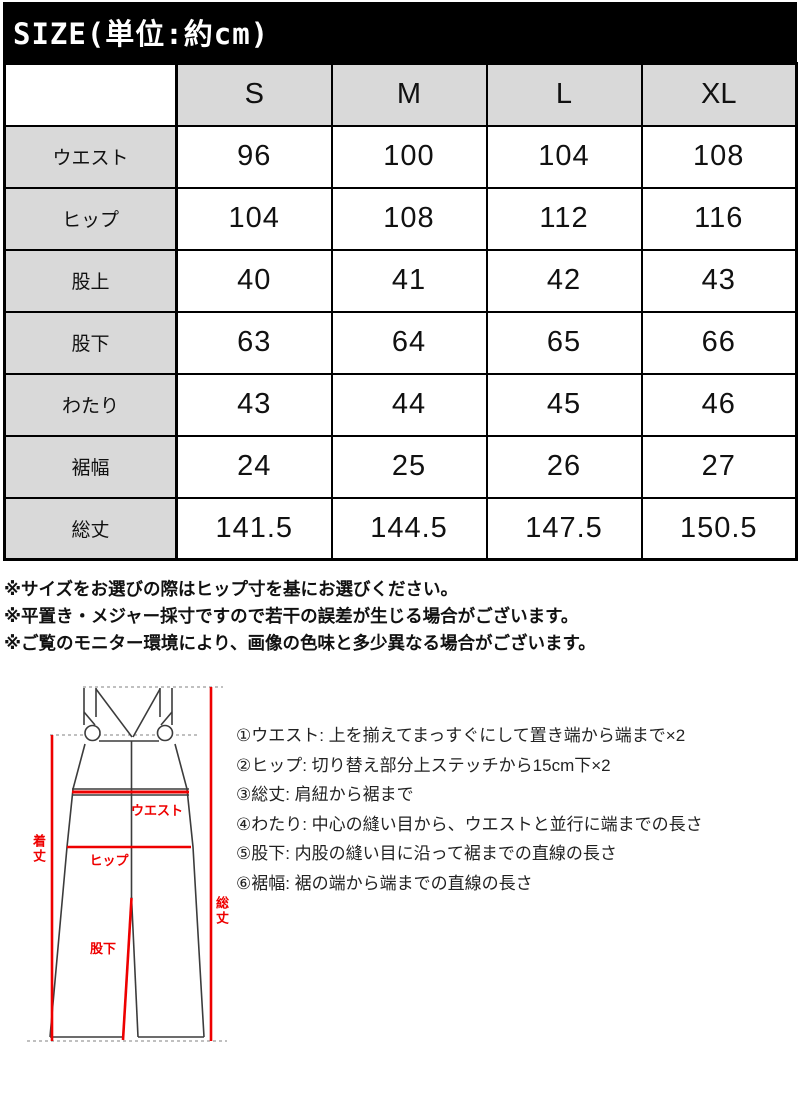 This screenshot has width=800, height=1094. Describe the element at coordinates (90, 280) in the screenshot. I see `measurement-label-cell: 股上` at that location.